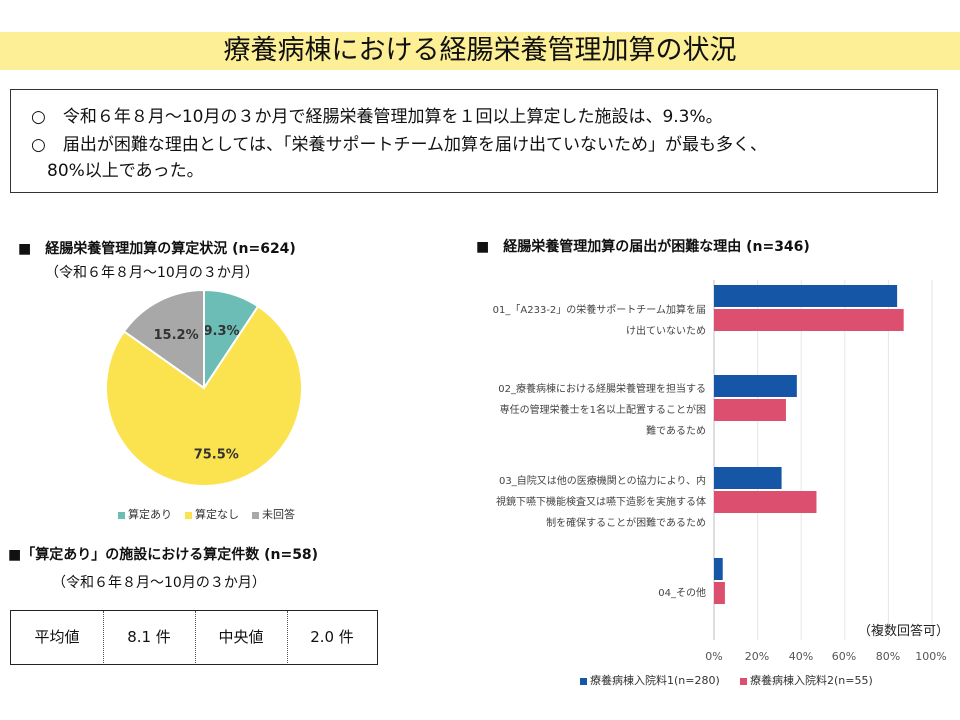 The width and height of the screenshot is (960, 720). What do you see at coordinates (278, 514) in the screenshot?
I see `pie-legend-na-label: 未回答` at bounding box center [278, 514].